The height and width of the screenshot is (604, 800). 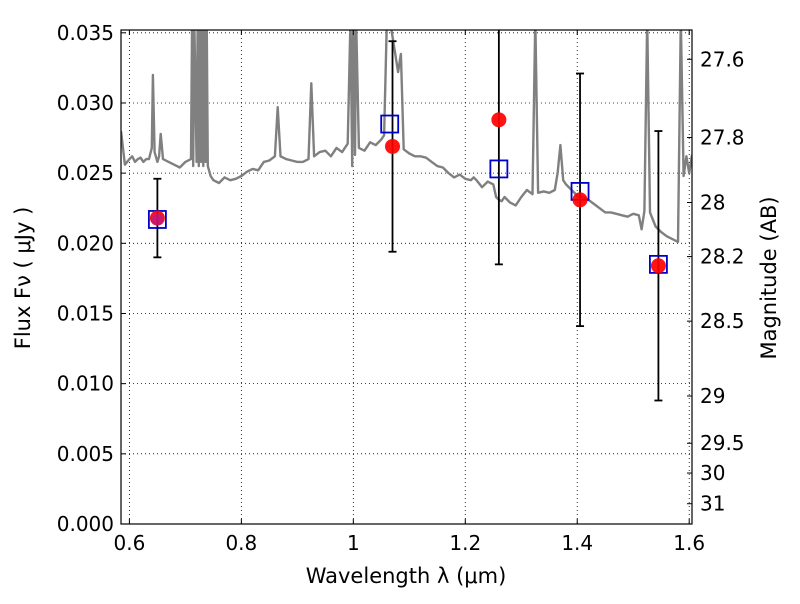 I want to click on x-tick-label: 0.6, so click(x=129, y=543).